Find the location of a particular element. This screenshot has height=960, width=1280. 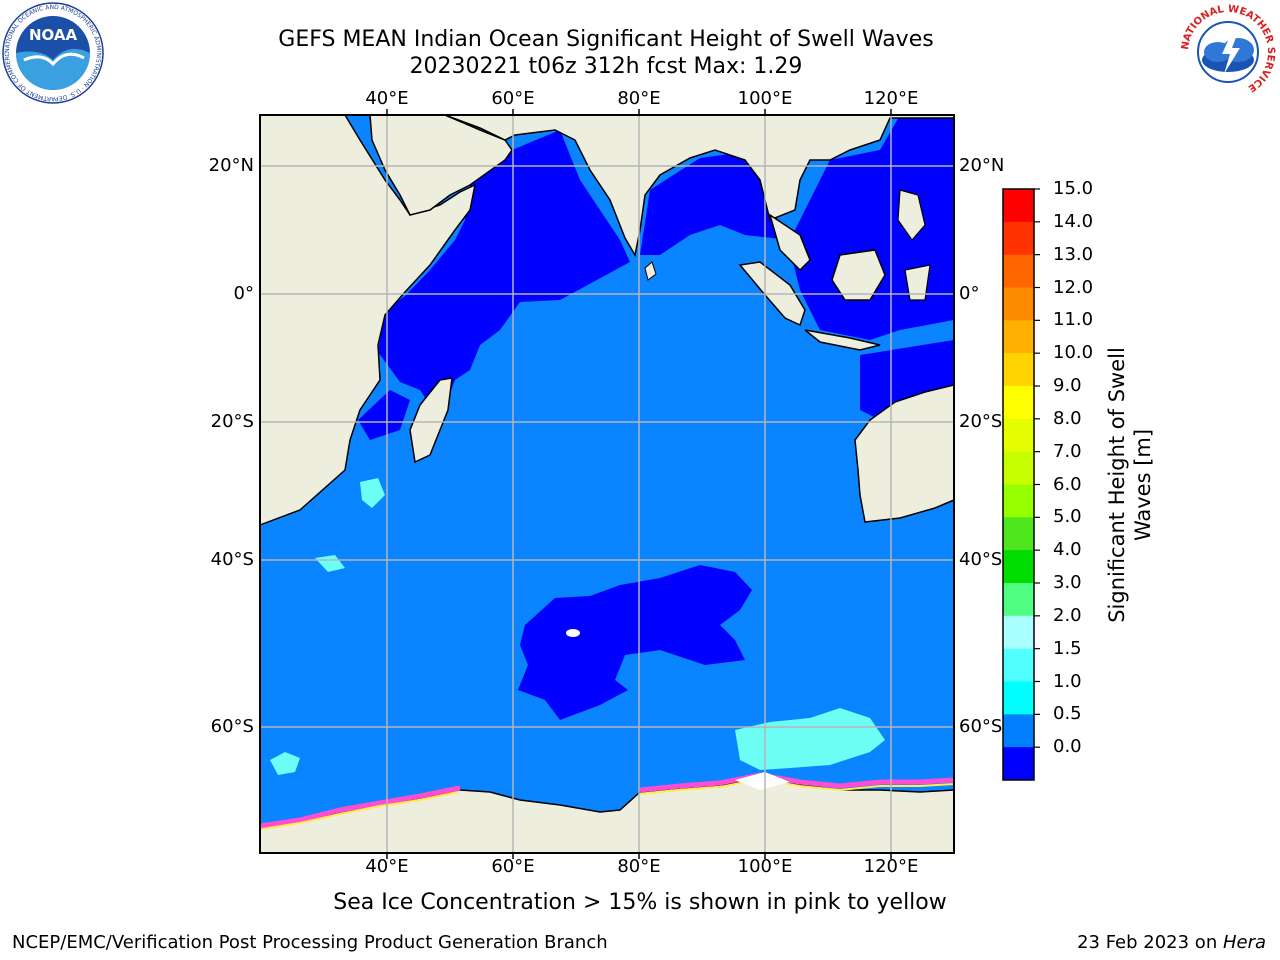

lat-tick-label-left: 40°S is located at coordinates (232, 559).